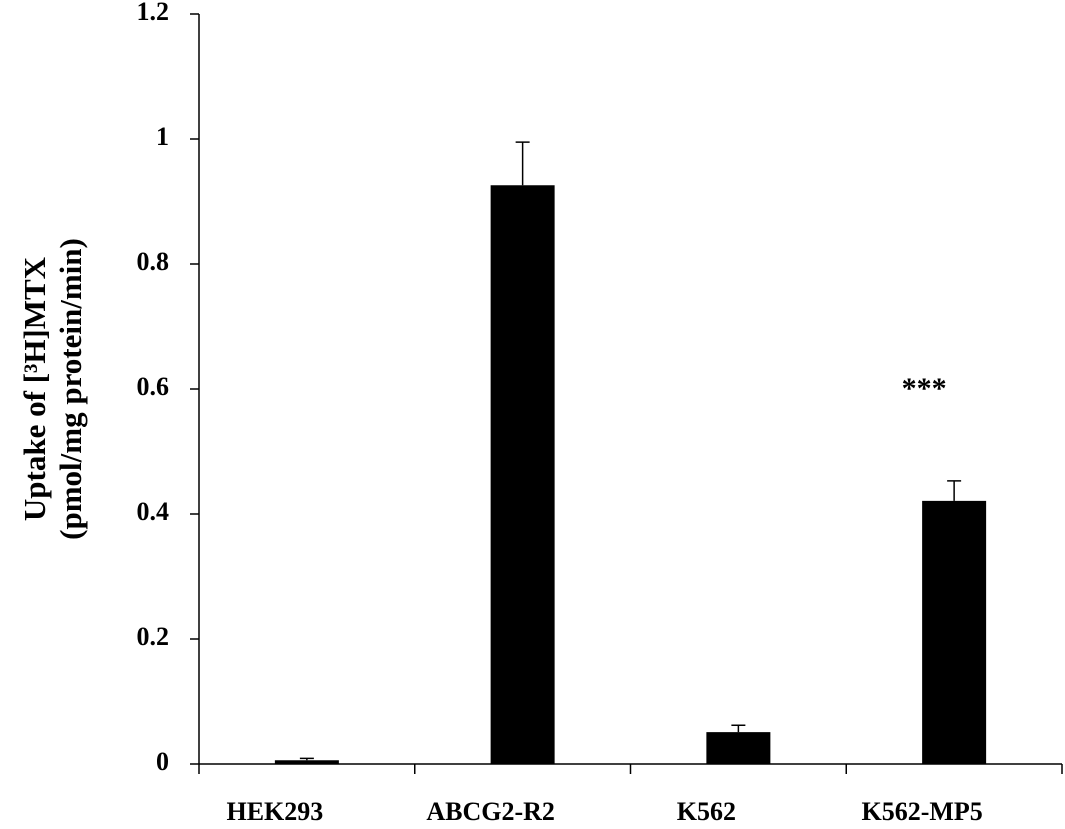 The height and width of the screenshot is (829, 1065). I want to click on y-tick-label: 0.2, so click(153, 636).